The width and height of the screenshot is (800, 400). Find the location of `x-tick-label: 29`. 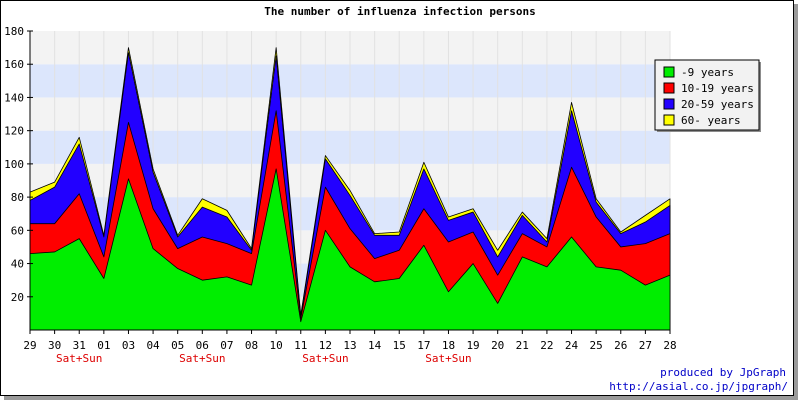

x-tick-label: 29 is located at coordinates (29, 345).